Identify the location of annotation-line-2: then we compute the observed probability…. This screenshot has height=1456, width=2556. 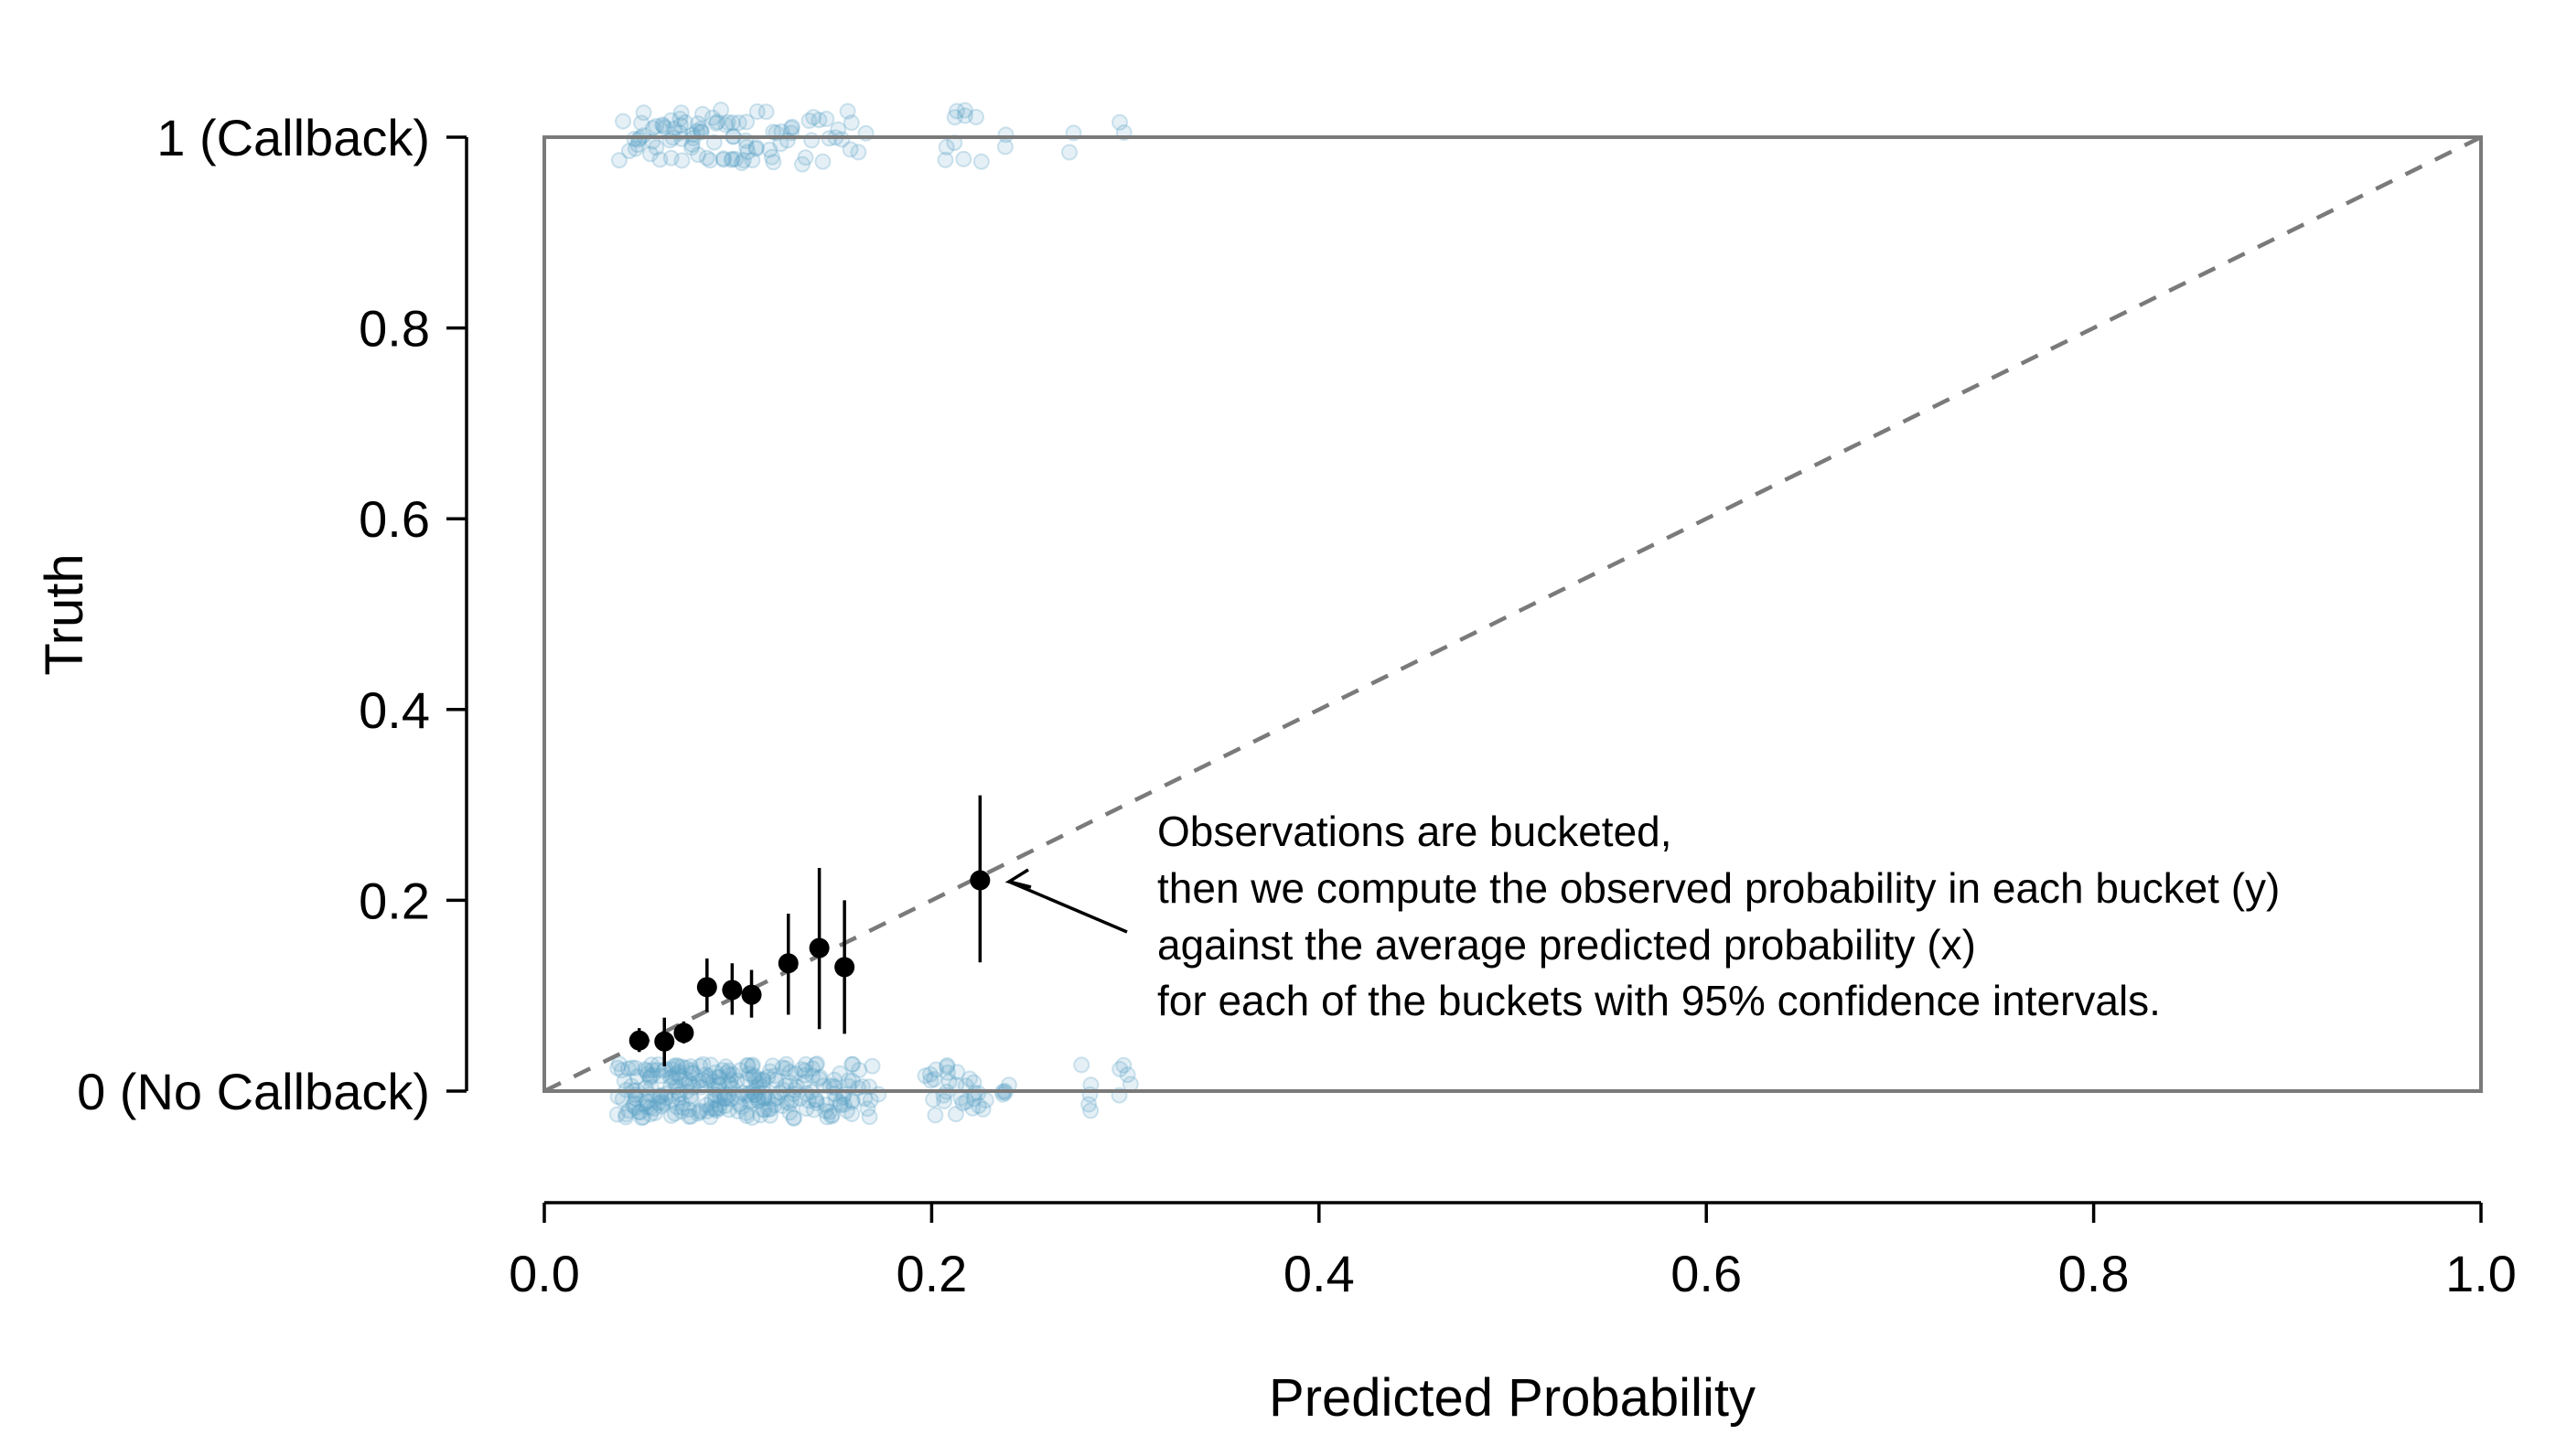
(1718, 888).